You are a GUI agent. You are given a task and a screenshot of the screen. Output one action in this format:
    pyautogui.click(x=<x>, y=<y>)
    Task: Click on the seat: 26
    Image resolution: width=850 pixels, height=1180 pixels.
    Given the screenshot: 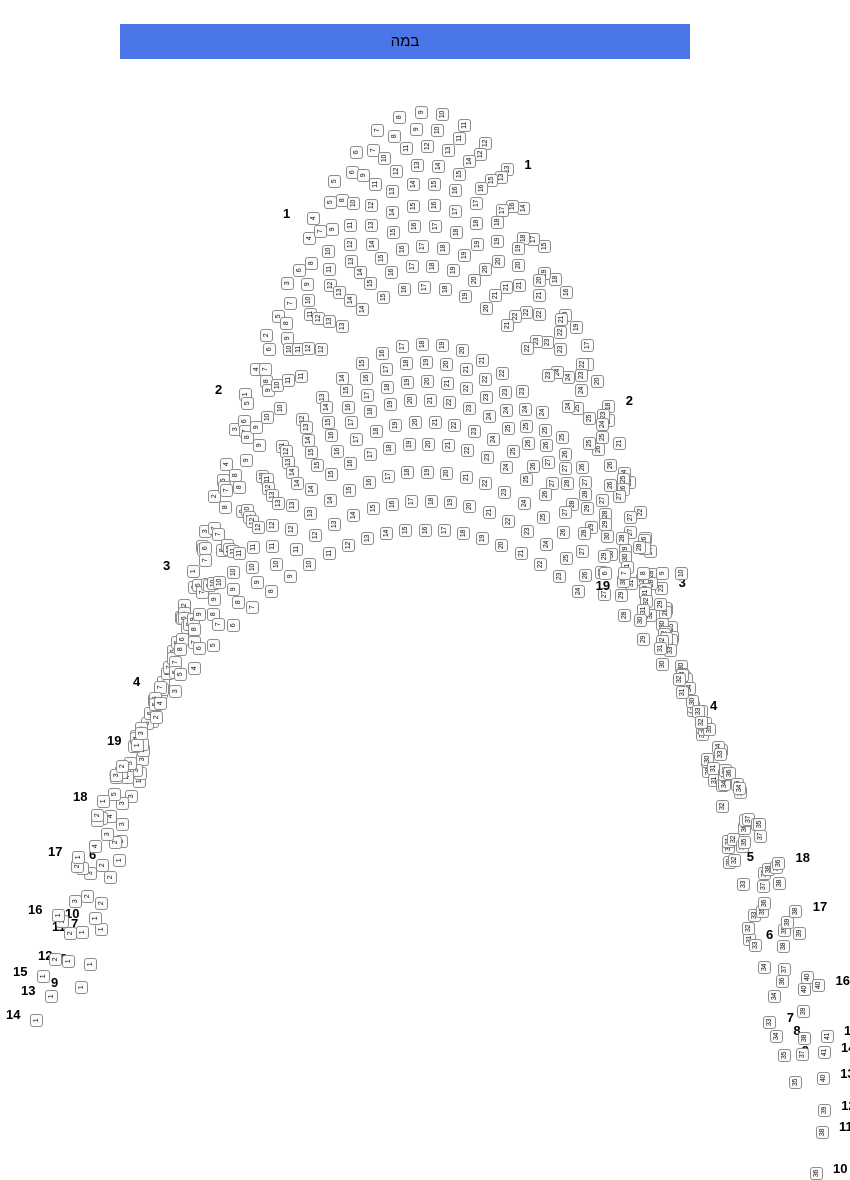 What is the action you would take?
    pyautogui.click(x=563, y=533)
    